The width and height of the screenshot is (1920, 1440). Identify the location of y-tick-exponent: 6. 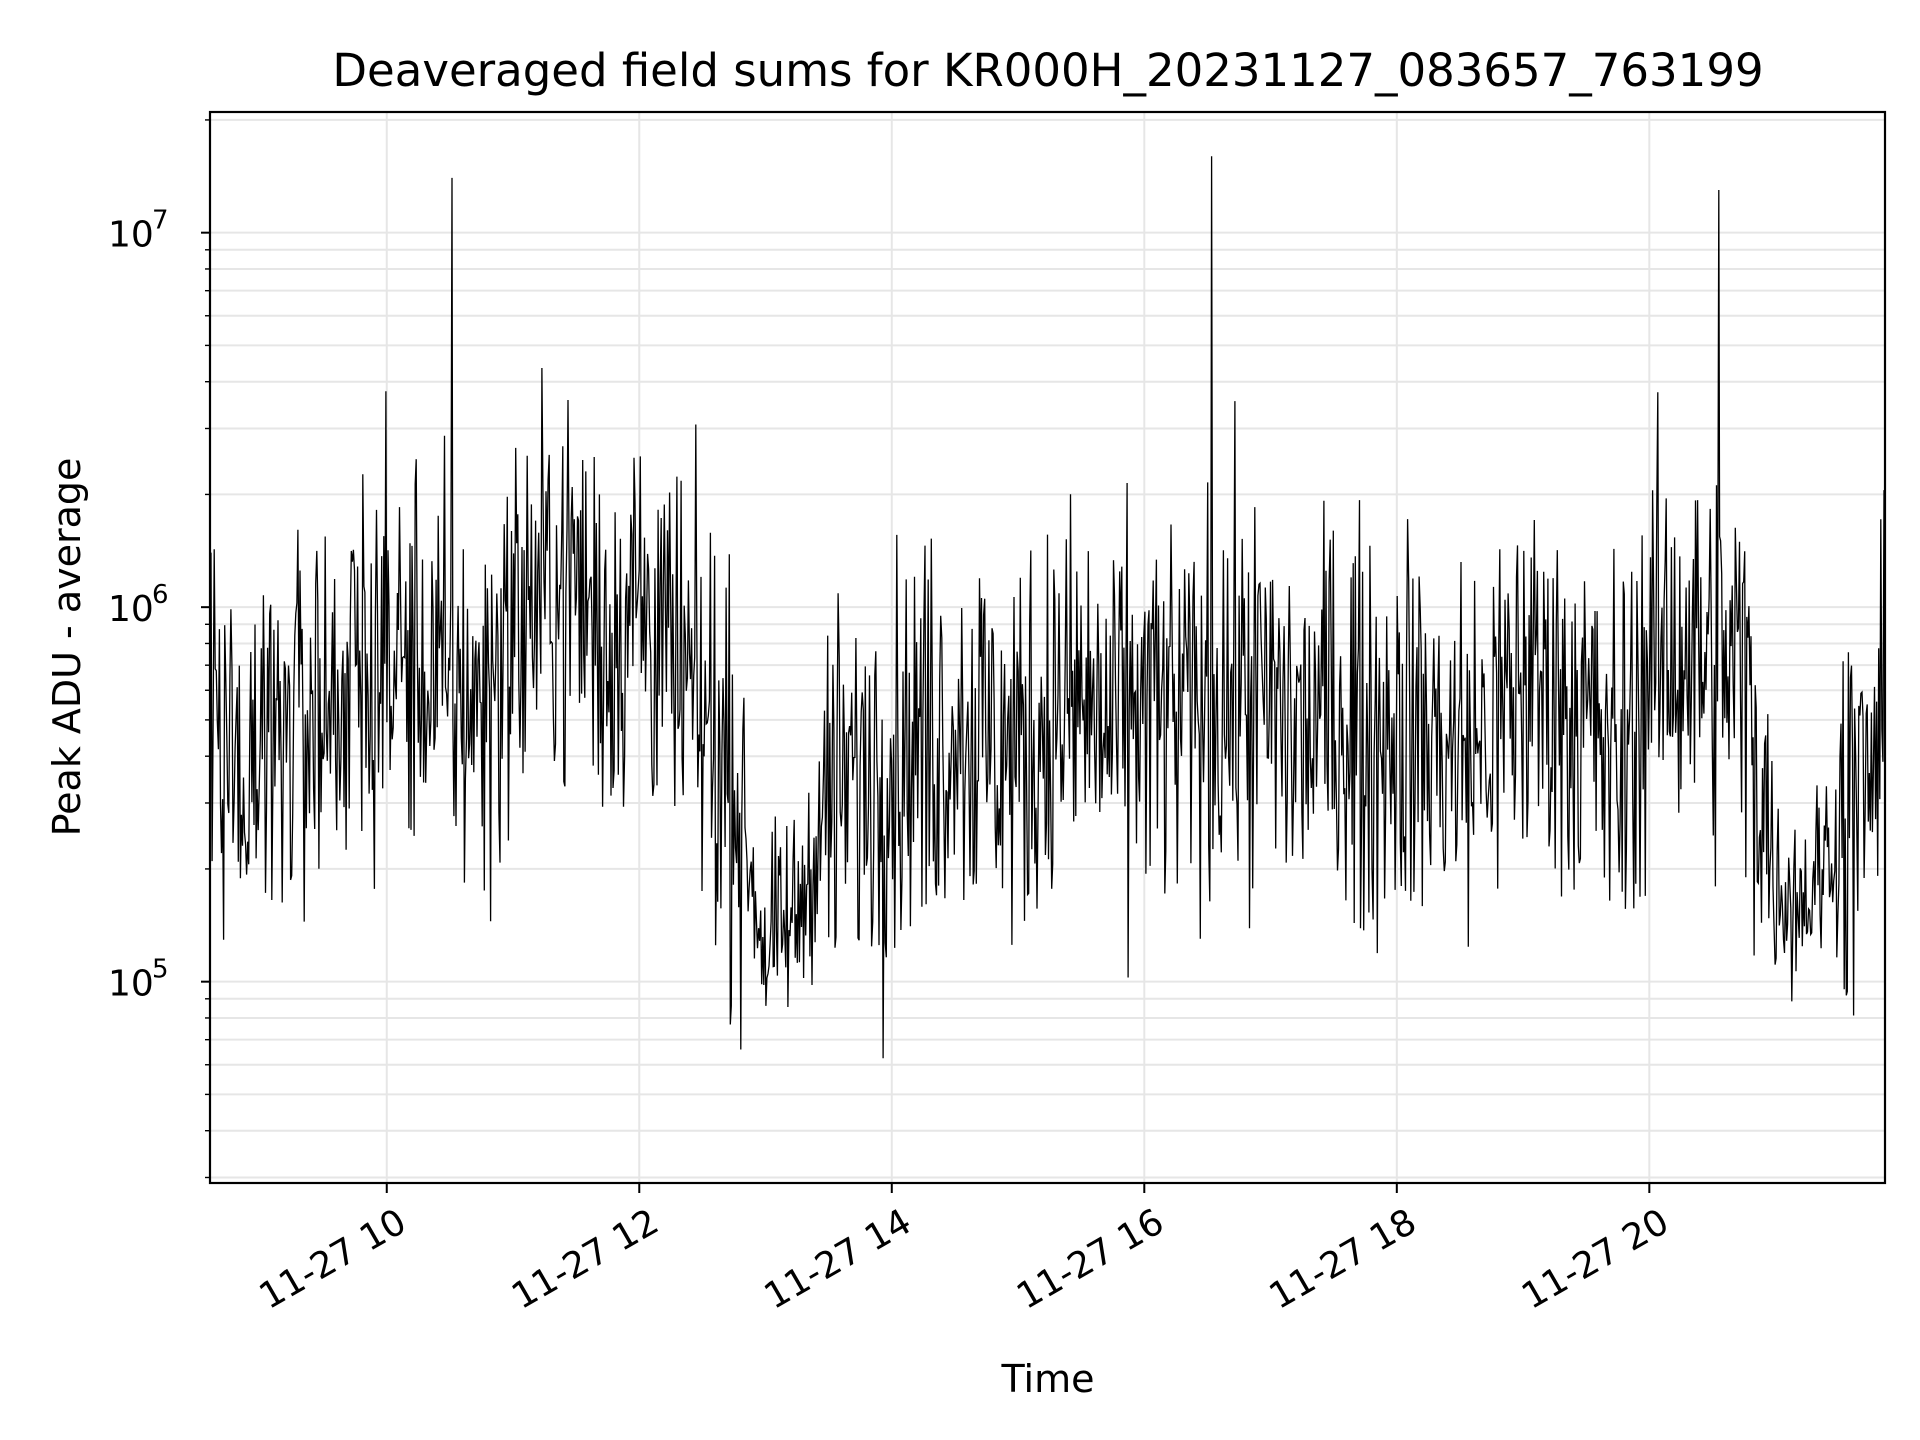
(160, 595).